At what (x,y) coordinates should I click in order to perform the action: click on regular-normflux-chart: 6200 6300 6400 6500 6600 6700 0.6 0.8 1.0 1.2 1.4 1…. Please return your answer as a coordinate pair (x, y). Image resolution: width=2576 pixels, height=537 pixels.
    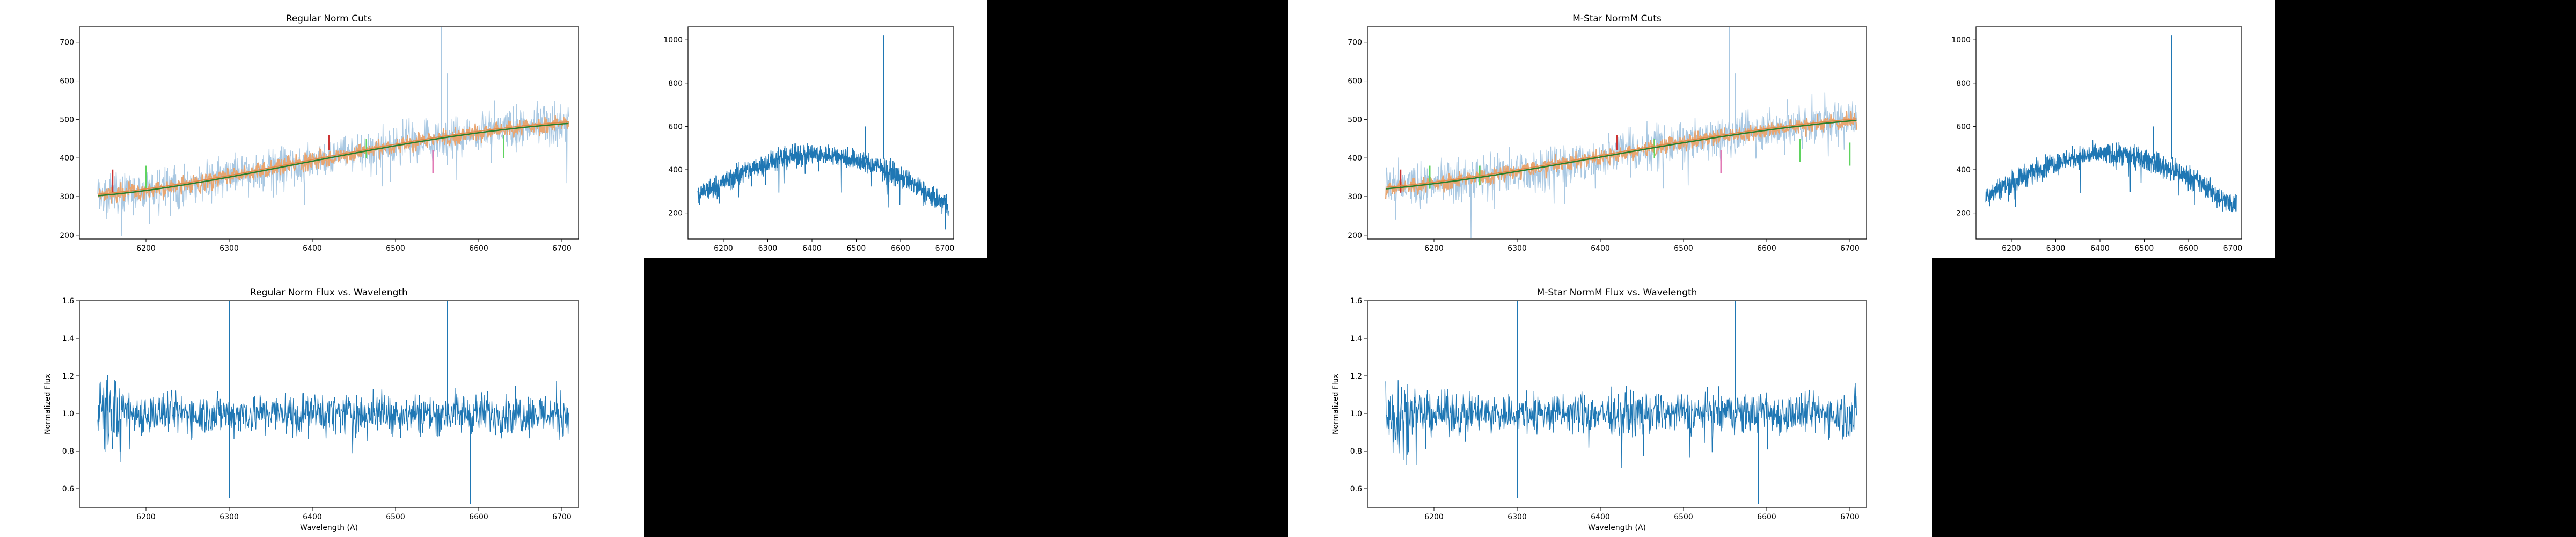
    Looking at the image, I should click on (311, 409).